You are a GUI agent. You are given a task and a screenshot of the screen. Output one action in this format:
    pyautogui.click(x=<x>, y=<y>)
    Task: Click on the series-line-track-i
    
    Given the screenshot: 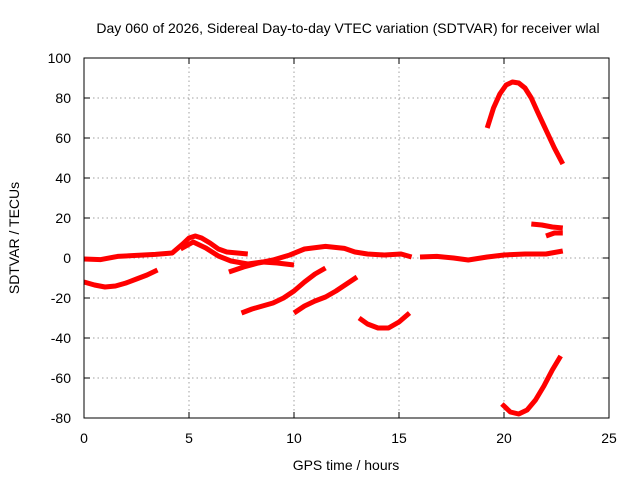 What is the action you would take?
    pyautogui.click(x=525, y=122)
    